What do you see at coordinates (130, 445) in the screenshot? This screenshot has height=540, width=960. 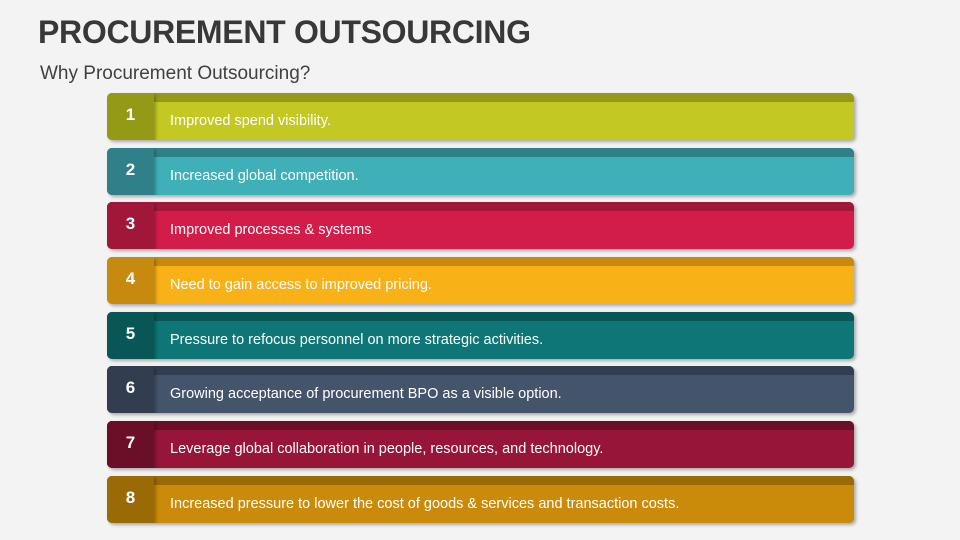 I see `number-tab: 7` at bounding box center [130, 445].